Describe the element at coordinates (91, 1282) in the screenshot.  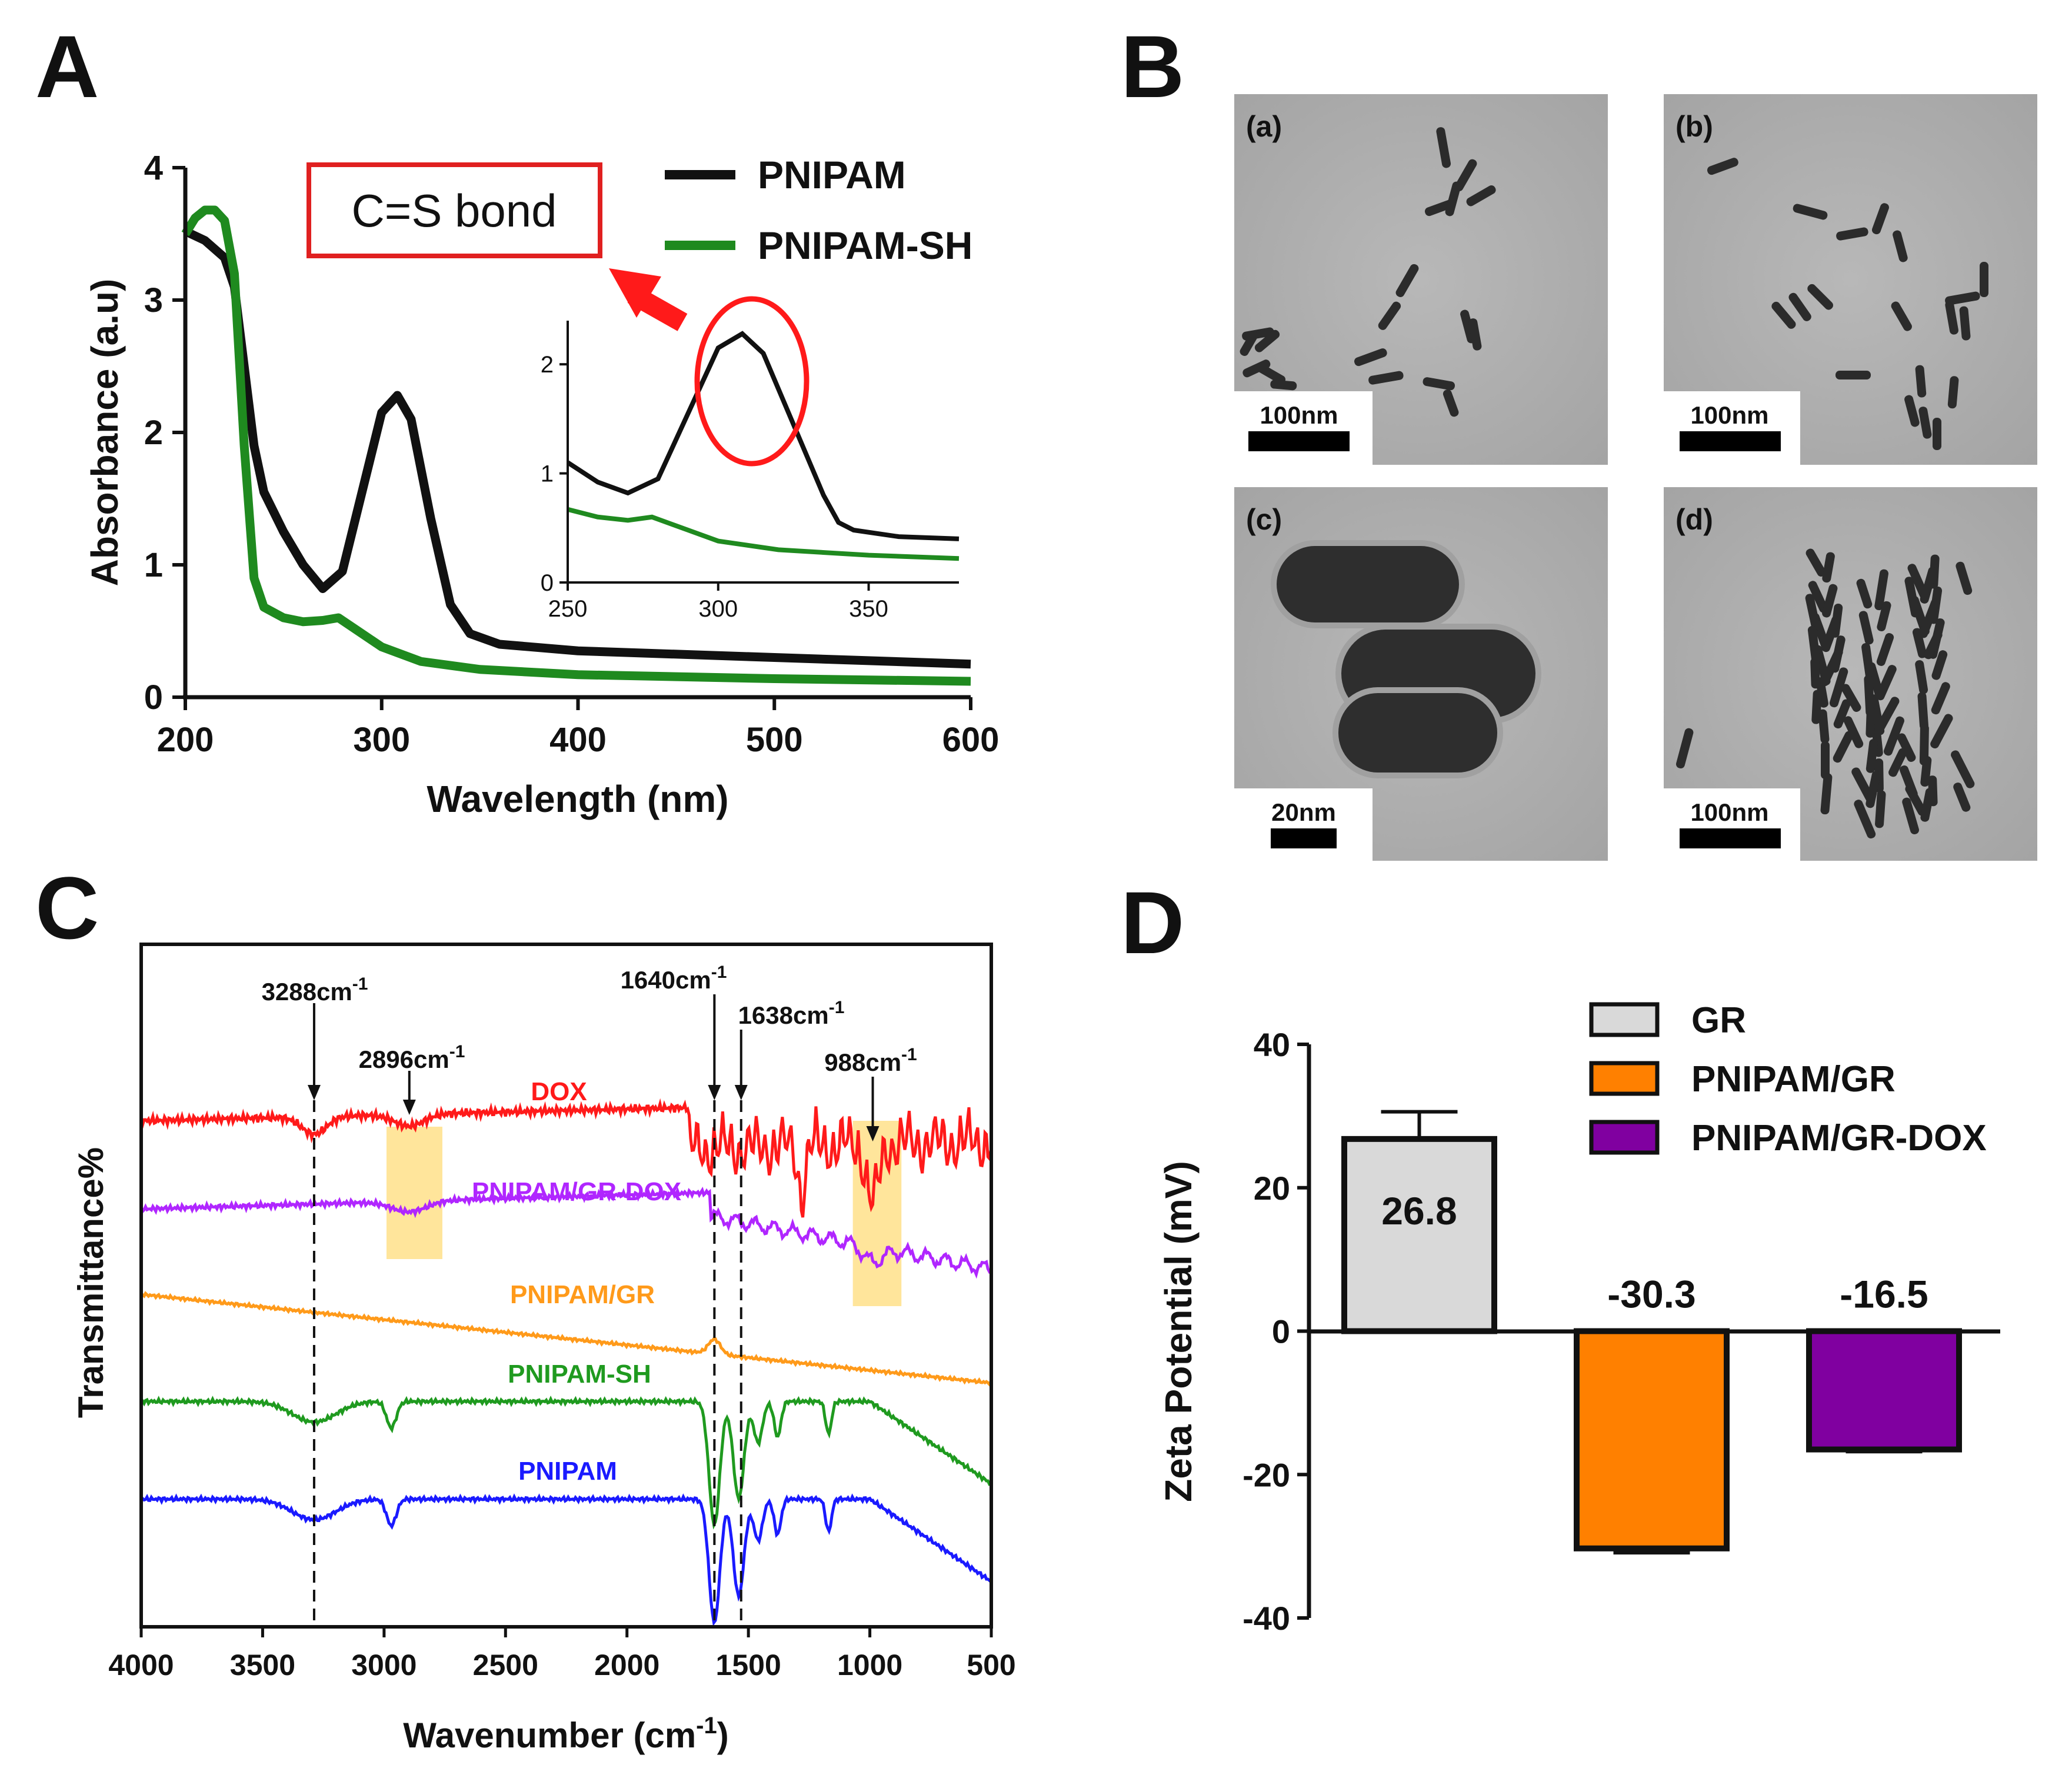
I see `ftir-y-label: Transmittance%` at that location.